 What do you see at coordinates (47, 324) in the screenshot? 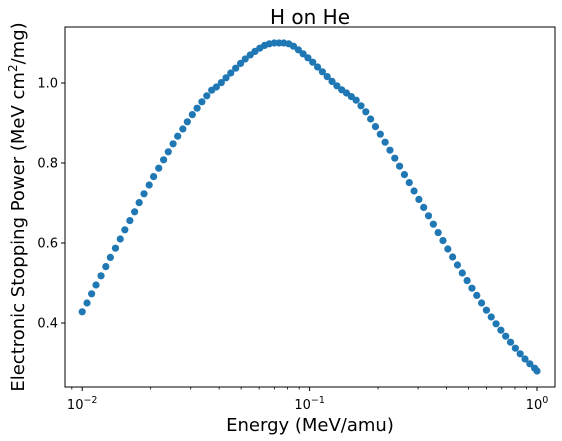
I see `y-tick-label: 0.4` at bounding box center [47, 324].